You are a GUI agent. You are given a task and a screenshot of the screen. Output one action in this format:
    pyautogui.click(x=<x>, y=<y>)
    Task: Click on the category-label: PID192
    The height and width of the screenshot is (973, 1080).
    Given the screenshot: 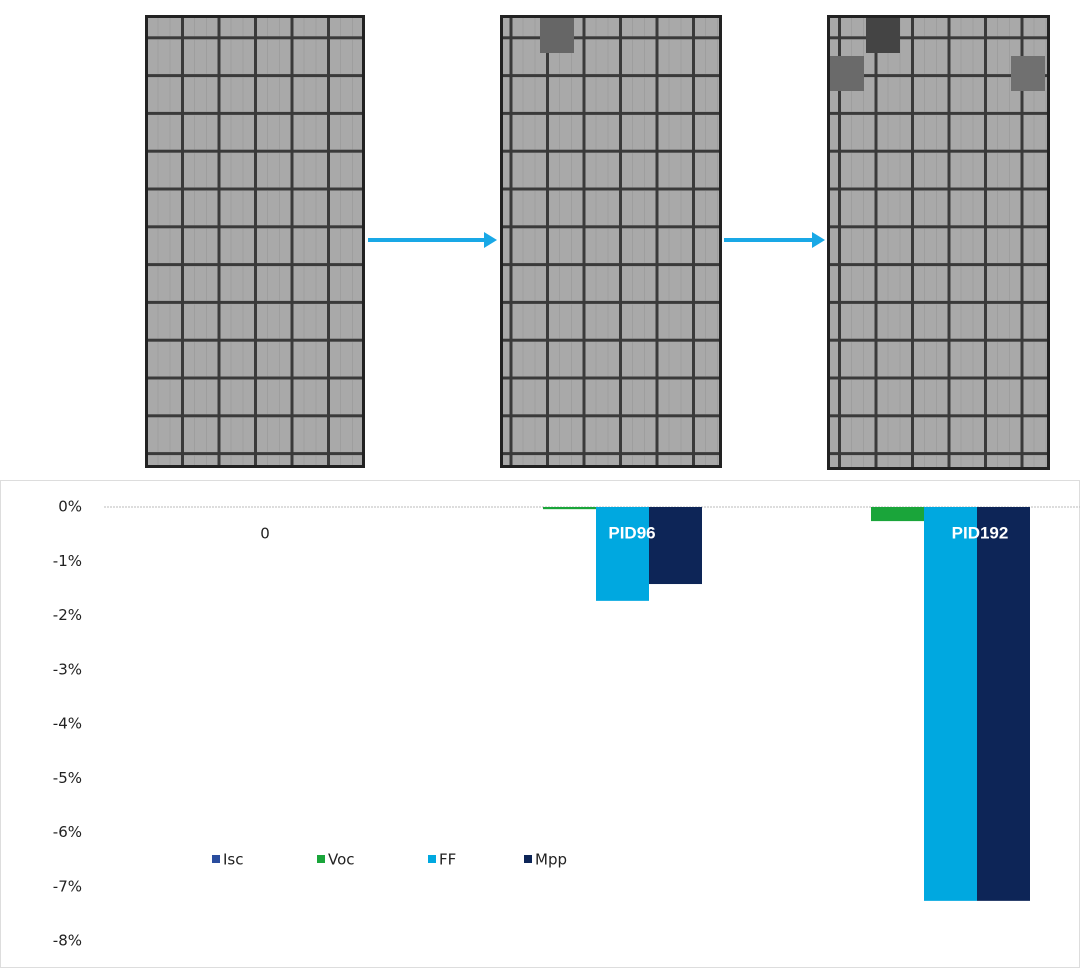 What is the action you would take?
    pyautogui.click(x=980, y=532)
    